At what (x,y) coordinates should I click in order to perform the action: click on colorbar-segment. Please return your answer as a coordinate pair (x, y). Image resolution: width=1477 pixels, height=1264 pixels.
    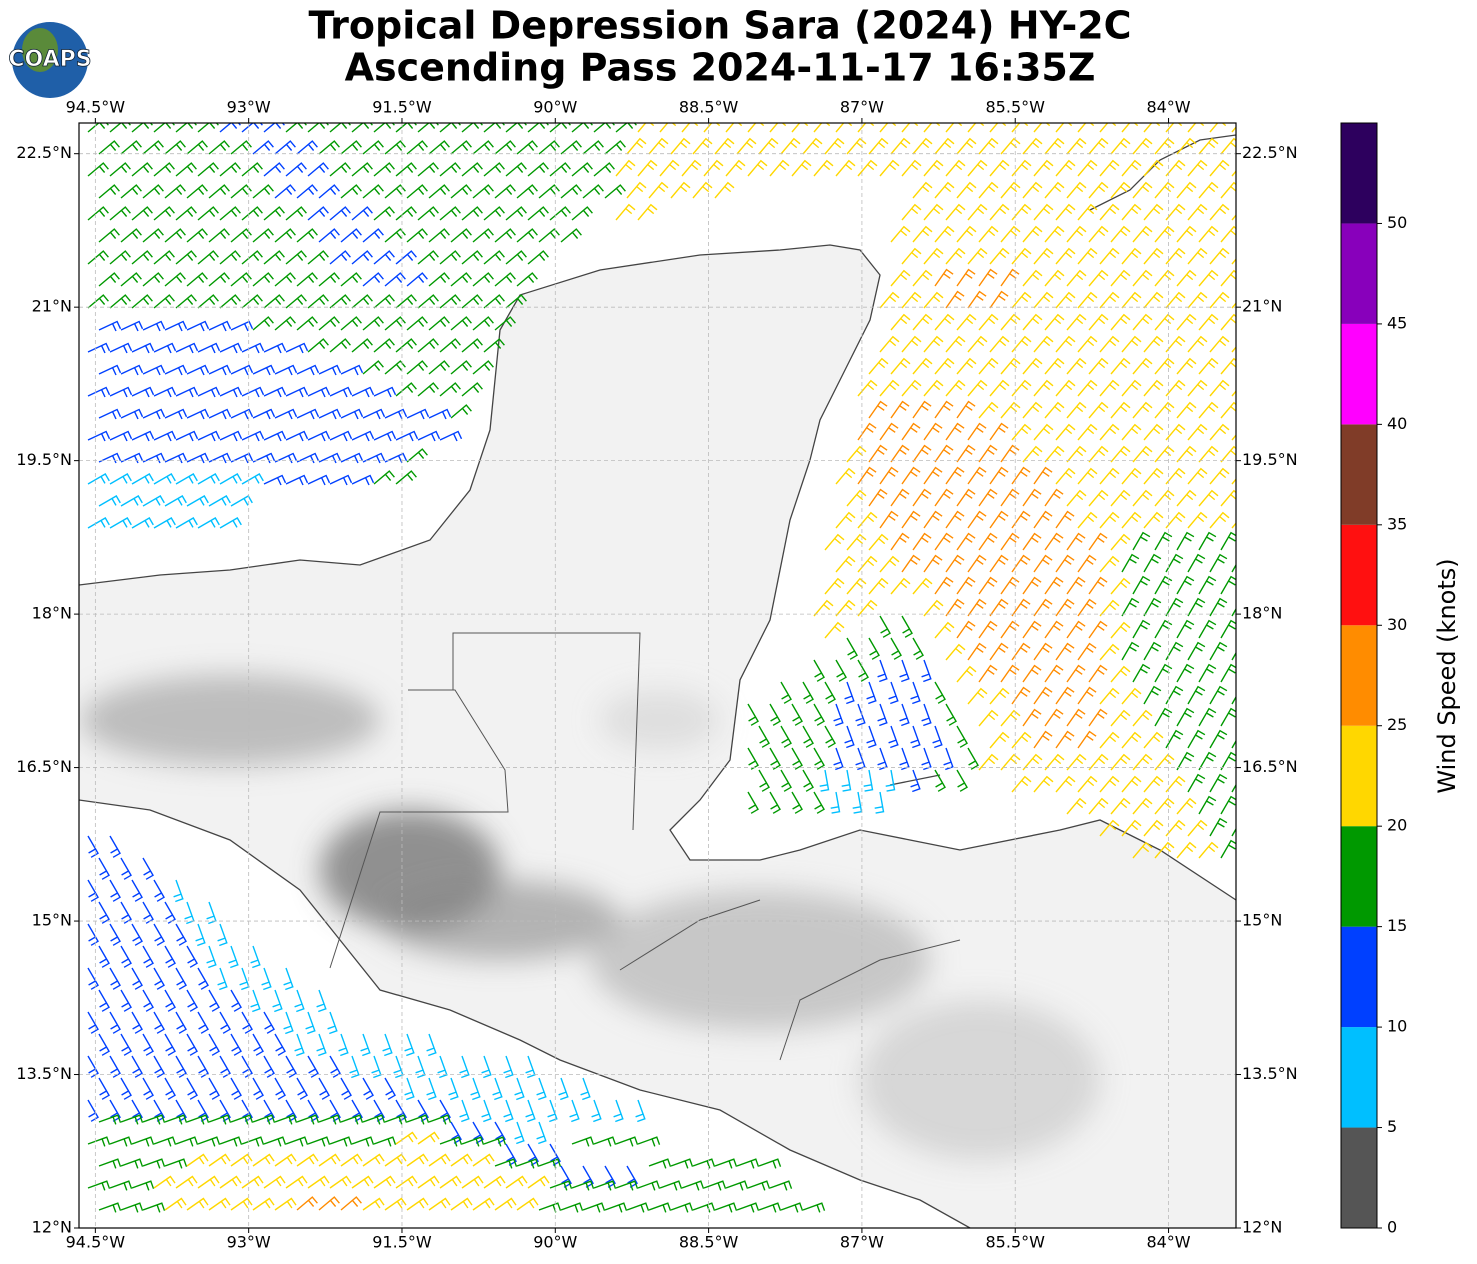
    Looking at the image, I should click on (1359, 1177).